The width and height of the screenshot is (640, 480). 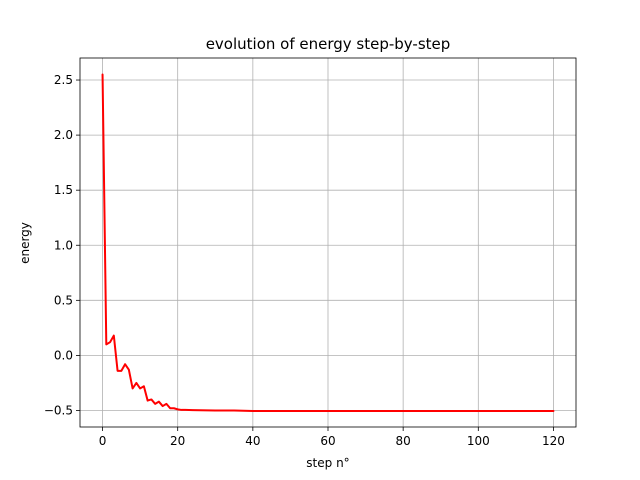 What do you see at coordinates (328, 44) in the screenshot?
I see `chart-title: evolution of energy step-by-step` at bounding box center [328, 44].